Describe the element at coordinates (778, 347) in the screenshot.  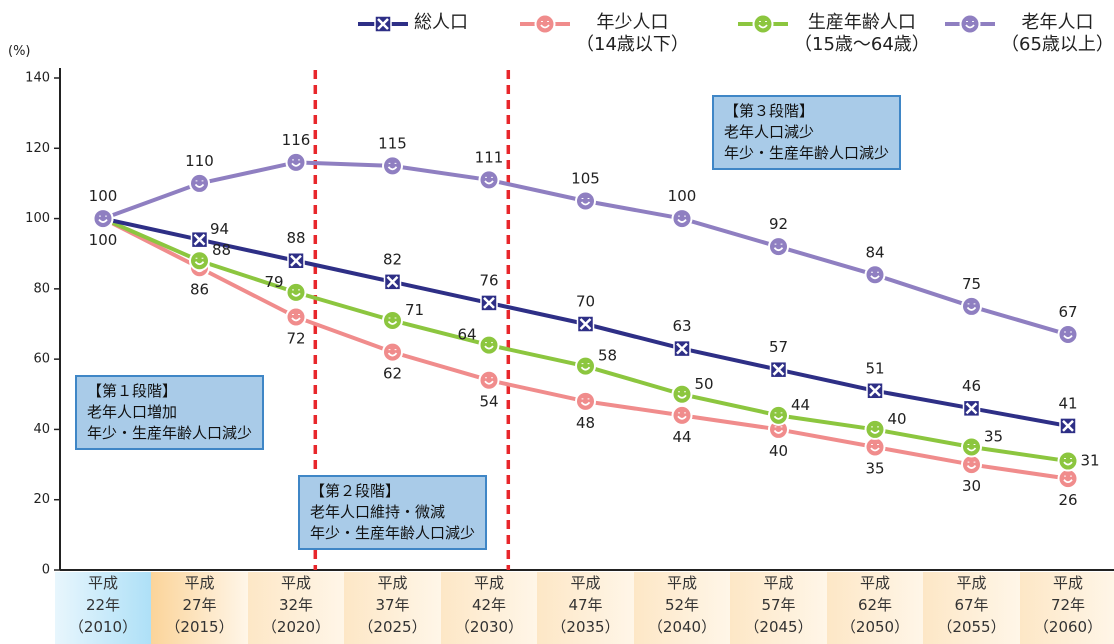
I see `data-label: 57` at that location.